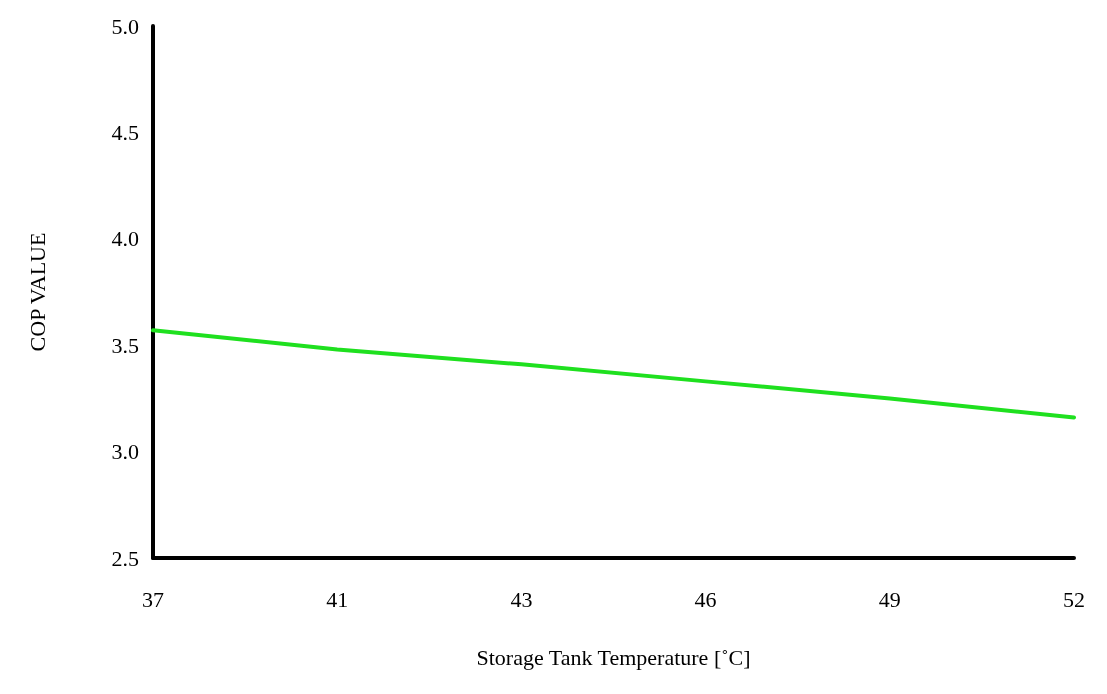 The image size is (1107, 694). Describe the element at coordinates (125, 239) in the screenshot. I see `y-tick-label: 4.0` at that location.